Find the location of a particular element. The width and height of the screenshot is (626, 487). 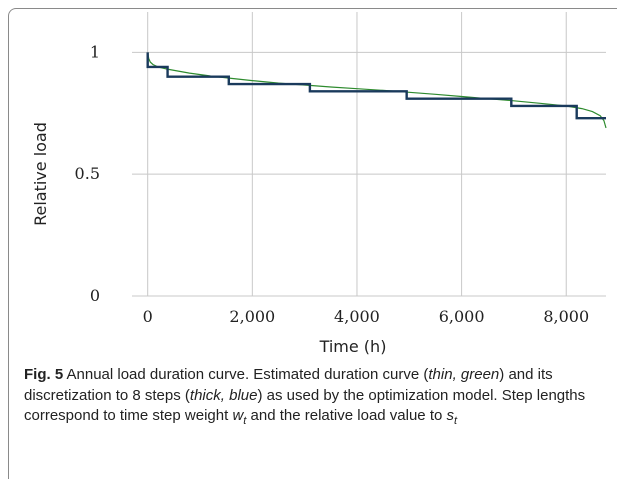

caption-part: thin, green is located at coordinates (464, 374).